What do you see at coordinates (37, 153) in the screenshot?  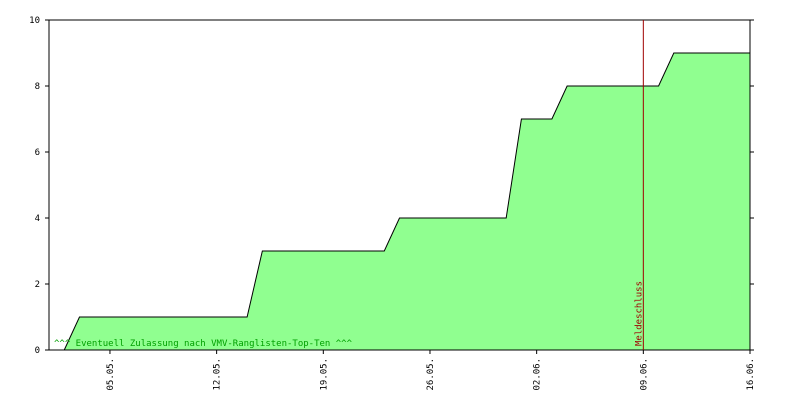 I see `y-tick-label: 6` at bounding box center [37, 153].